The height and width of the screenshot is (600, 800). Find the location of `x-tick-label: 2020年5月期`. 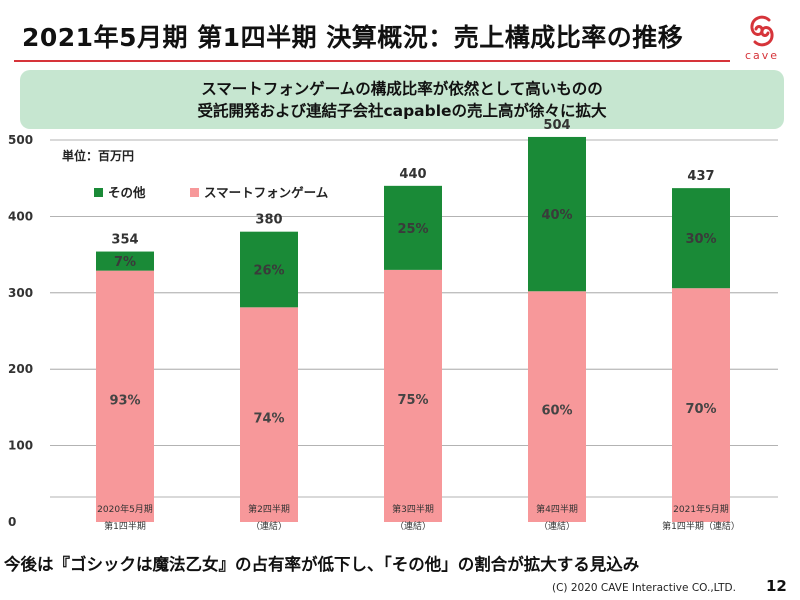

x-tick-label: 2020年5月期 is located at coordinates (125, 509).